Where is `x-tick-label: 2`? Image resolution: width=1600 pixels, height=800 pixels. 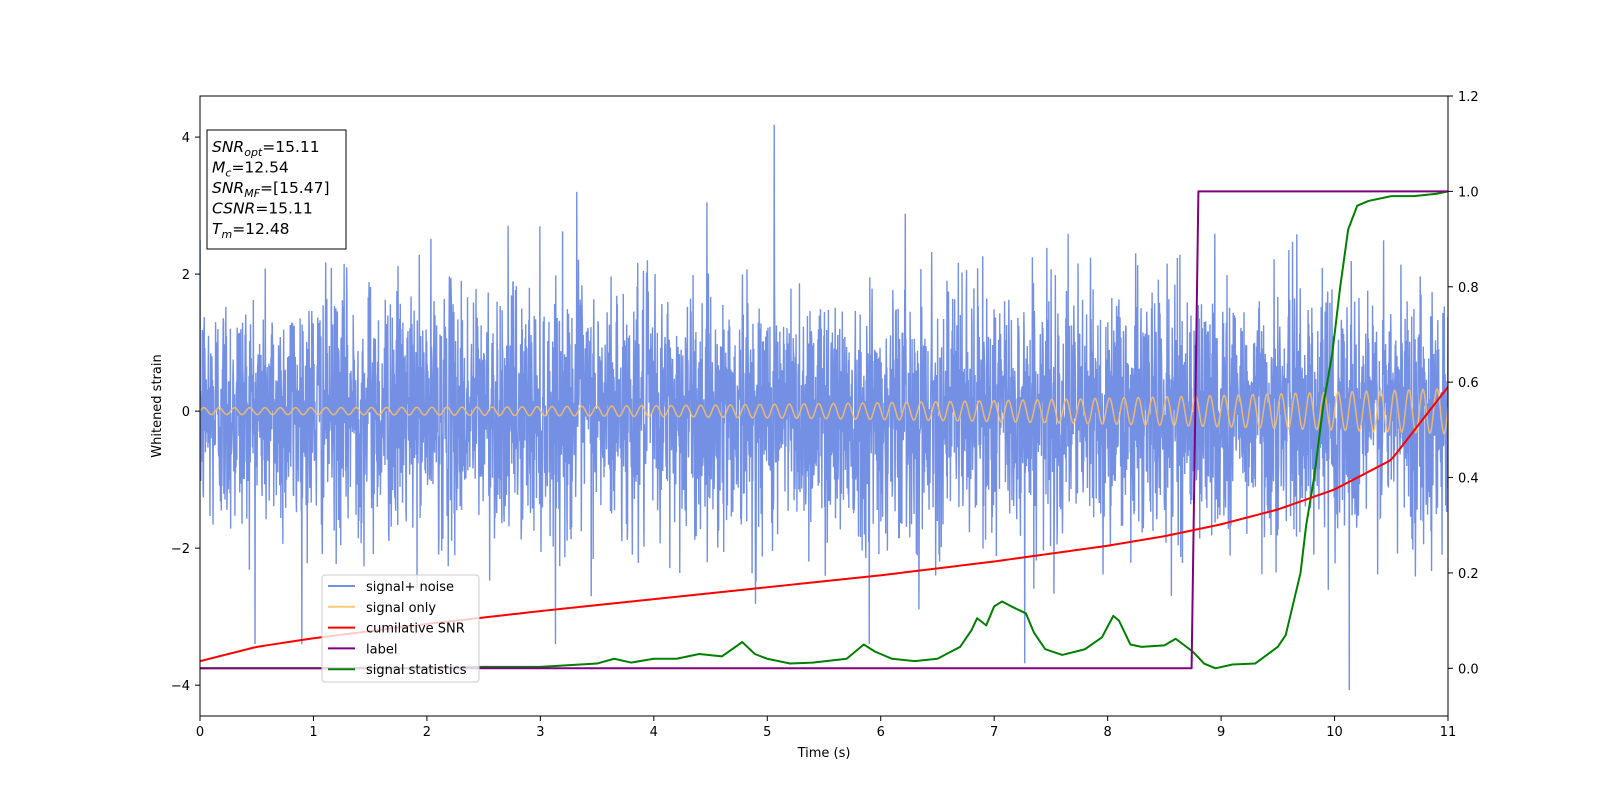
x-tick-label: 2 is located at coordinates (427, 732).